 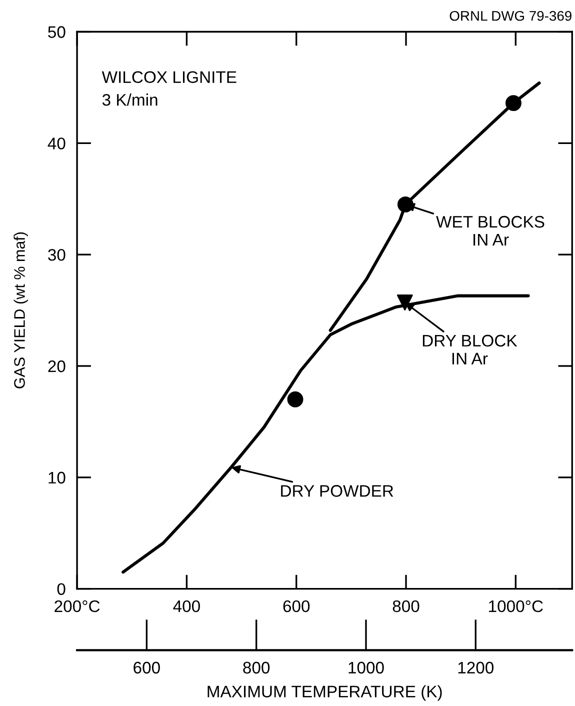 I want to click on y-tick-label: 10, so click(x=57, y=478).